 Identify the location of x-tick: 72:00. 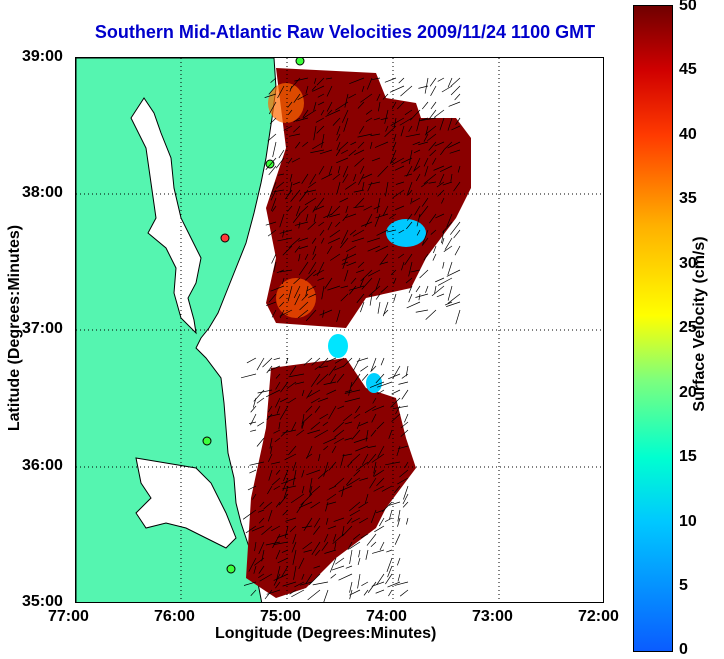
(598, 616).